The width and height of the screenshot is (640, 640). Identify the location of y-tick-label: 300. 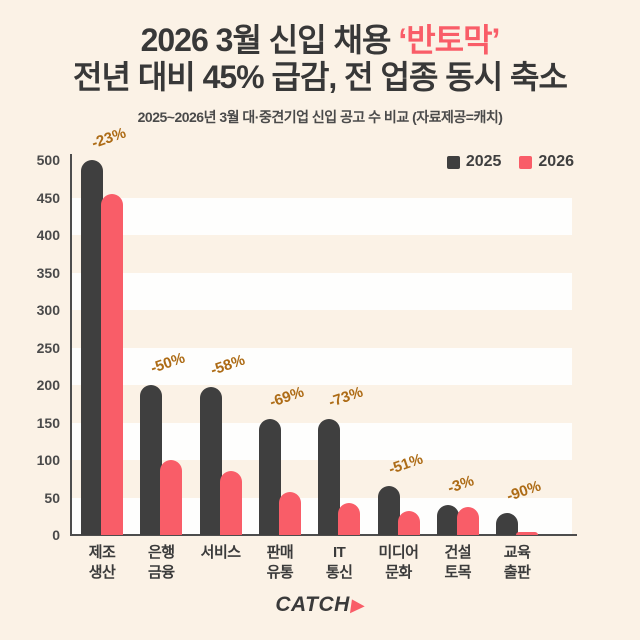
(48, 310).